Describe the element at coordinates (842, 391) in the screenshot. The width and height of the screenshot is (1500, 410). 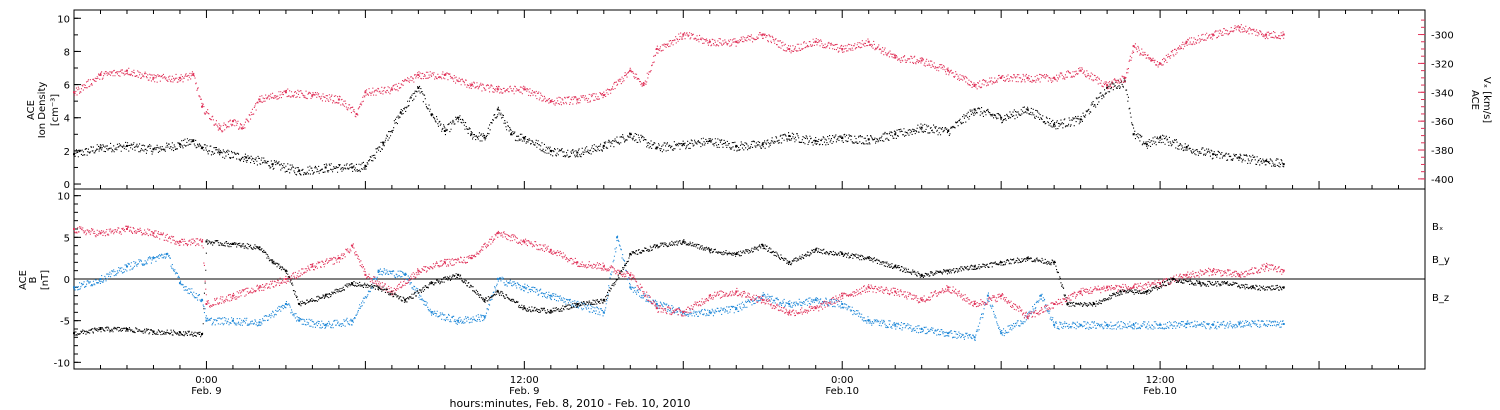
I see `x-tick-label-date-2: Feb.10` at that location.